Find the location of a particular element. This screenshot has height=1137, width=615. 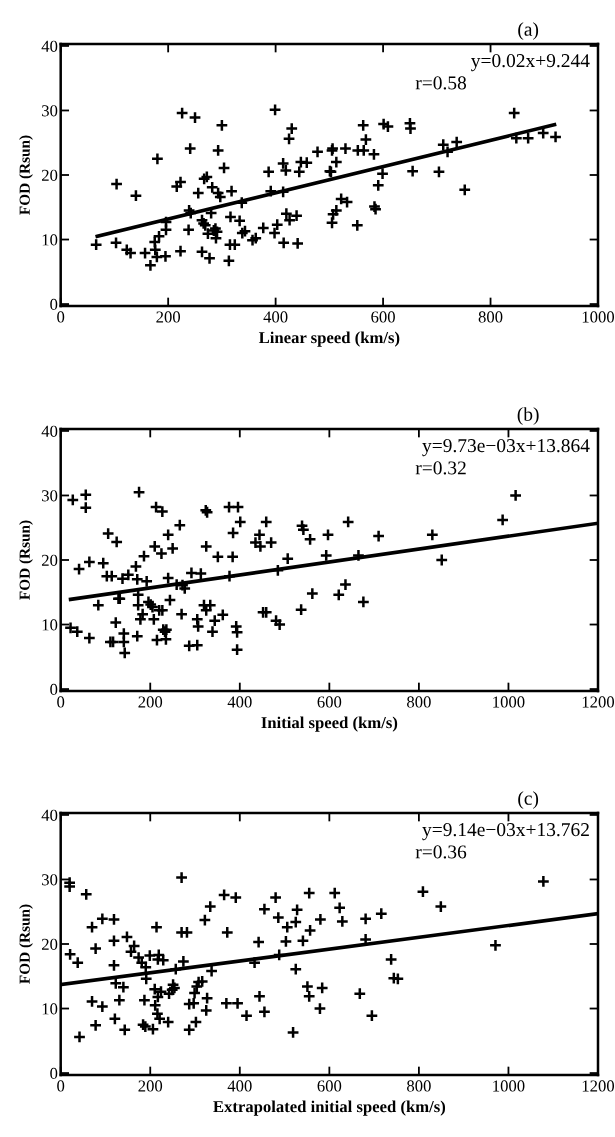

x-axis-title: Extrapolated initial speed (km/s) is located at coordinates (329, 1108).